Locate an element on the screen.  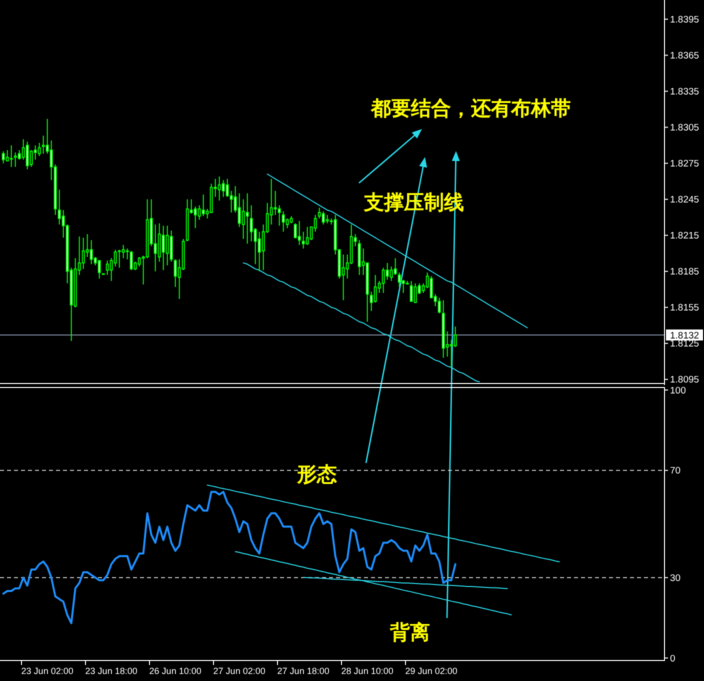
x-tick-label: 28 Jun 10:00 is located at coordinates (367, 671).